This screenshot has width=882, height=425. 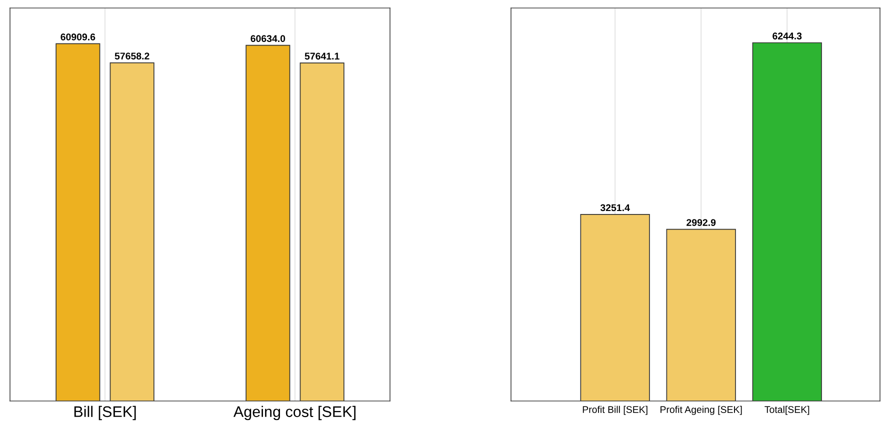 What do you see at coordinates (105, 413) in the screenshot?
I see `x-tick-label: Bill [SEK]` at bounding box center [105, 413].